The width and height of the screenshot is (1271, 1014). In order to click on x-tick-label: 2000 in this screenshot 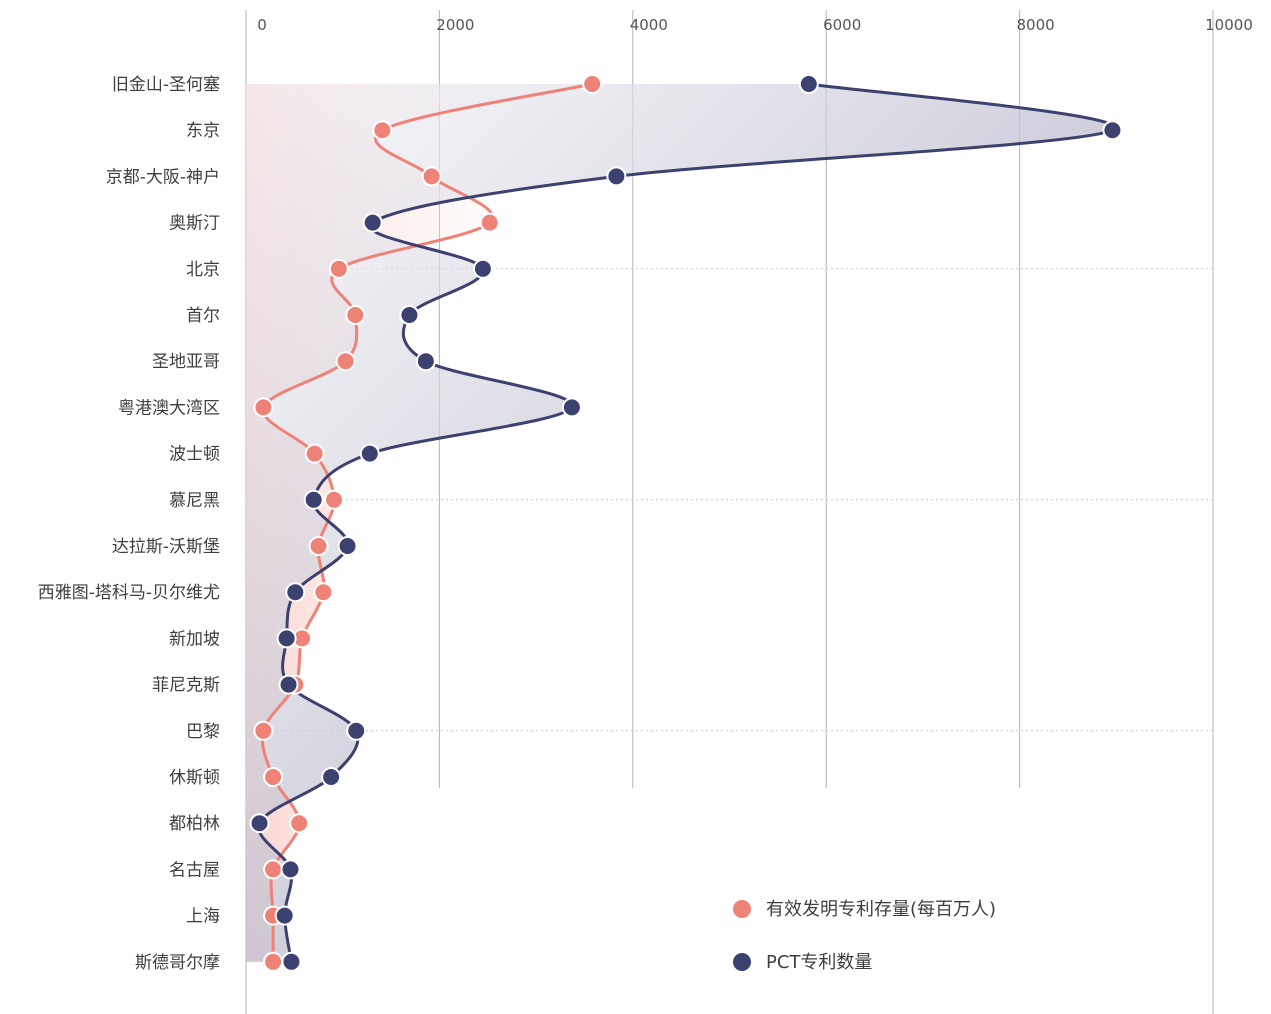, I will do `click(455, 25)`.